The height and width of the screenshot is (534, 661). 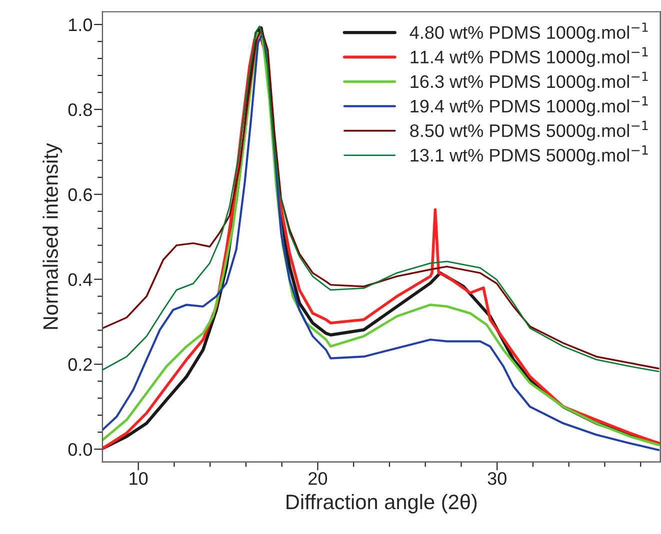 What do you see at coordinates (80, 25) in the screenshot?
I see `y-tick-label: 1.0` at bounding box center [80, 25].